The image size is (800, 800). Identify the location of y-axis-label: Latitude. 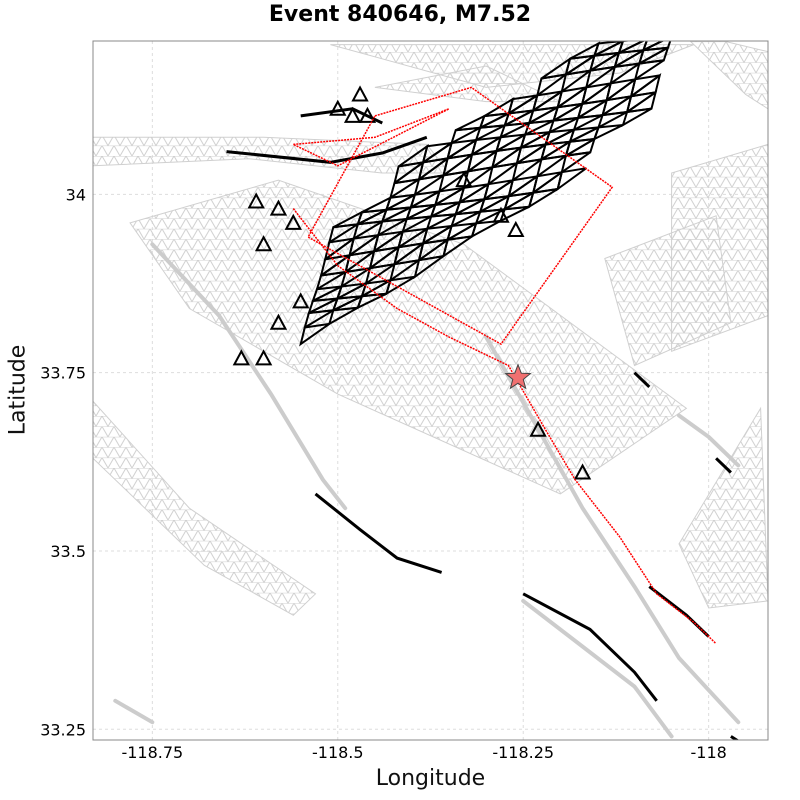
(18, 390).